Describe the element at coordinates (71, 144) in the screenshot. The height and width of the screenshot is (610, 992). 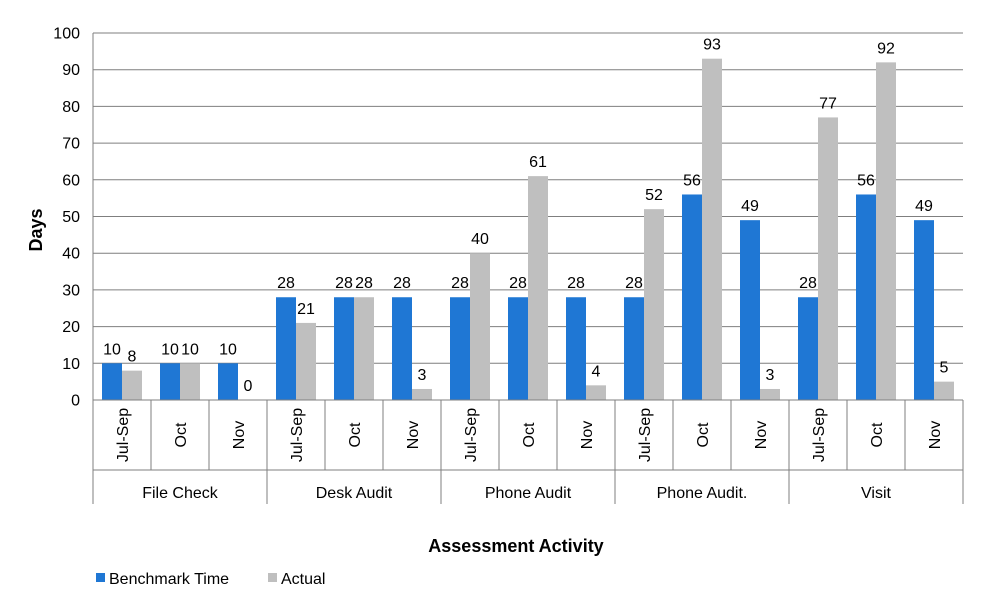
I see `y-tick-label: 70` at that location.